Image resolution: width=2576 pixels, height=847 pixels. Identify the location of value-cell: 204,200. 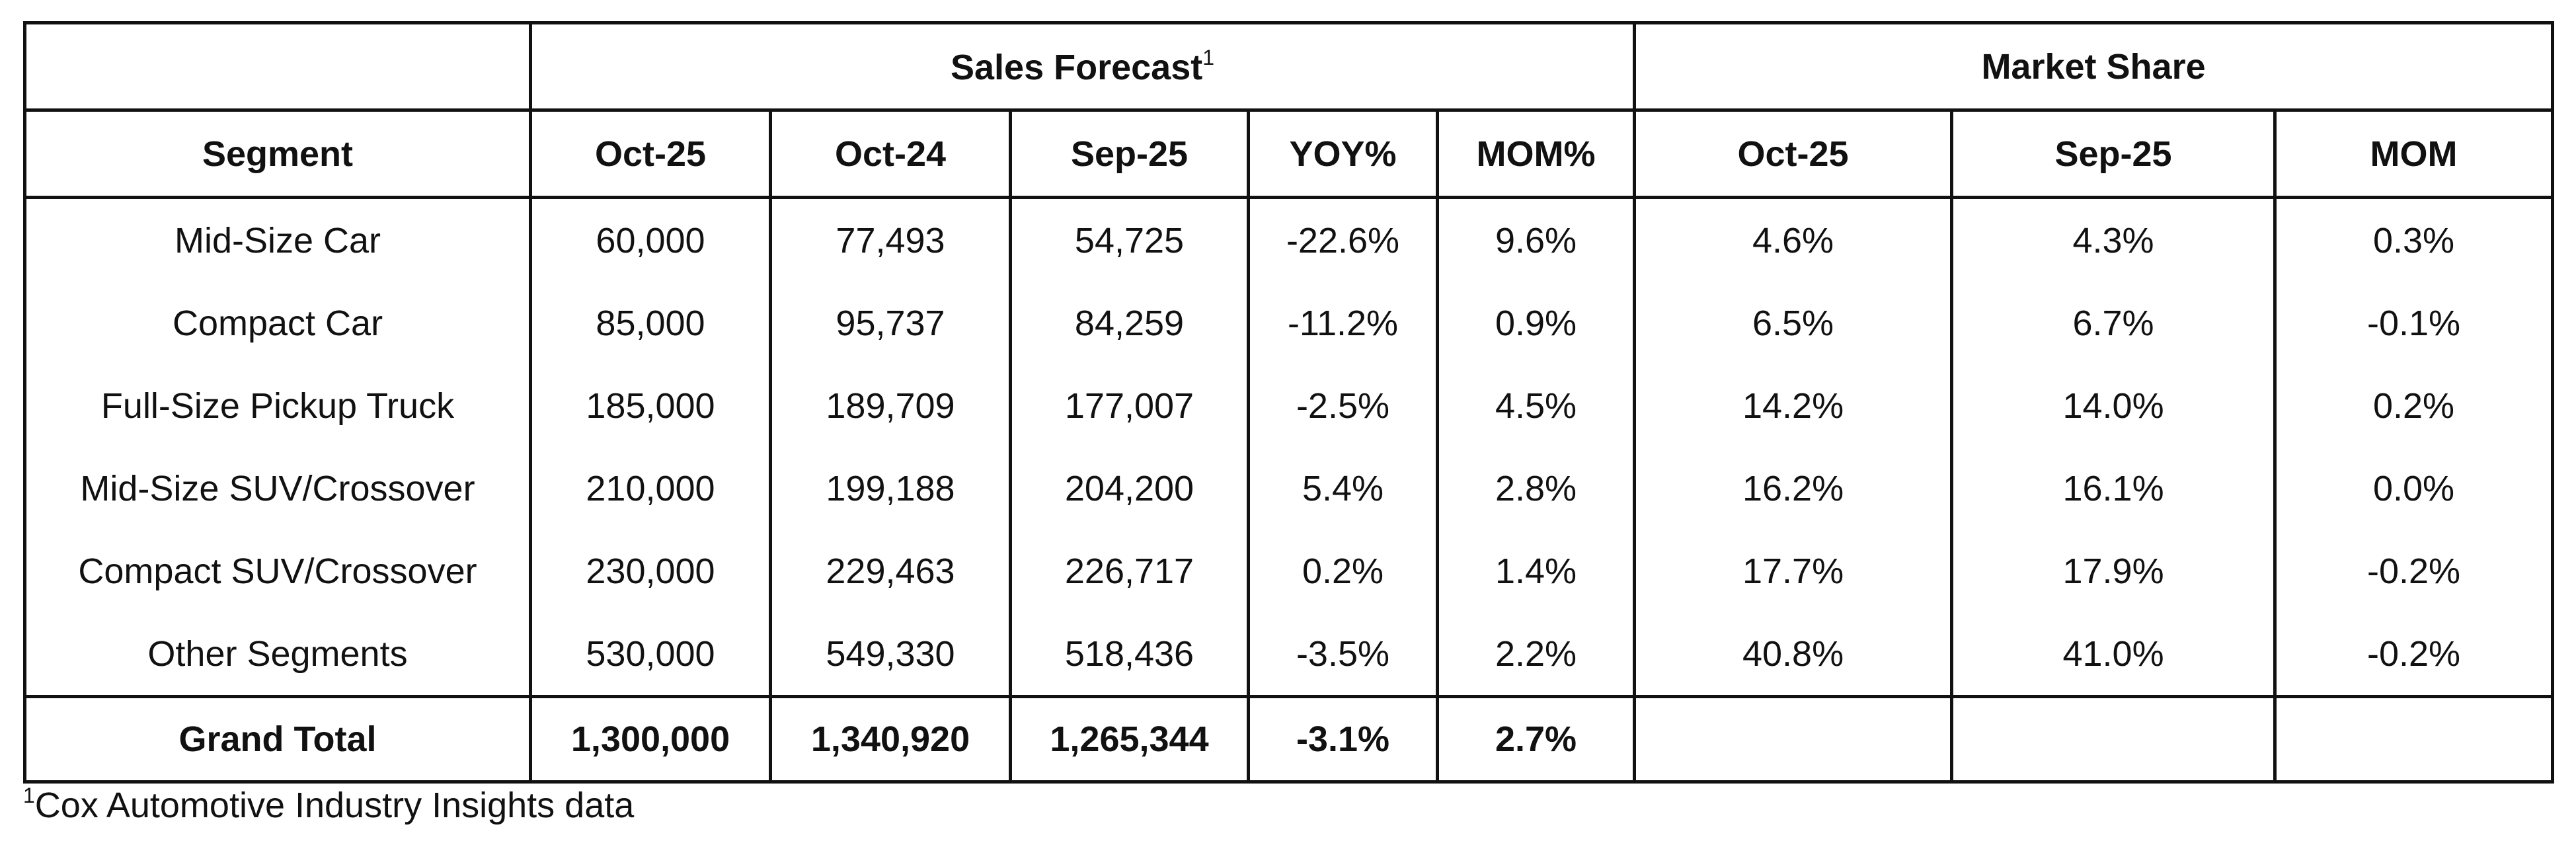
(1129, 488).